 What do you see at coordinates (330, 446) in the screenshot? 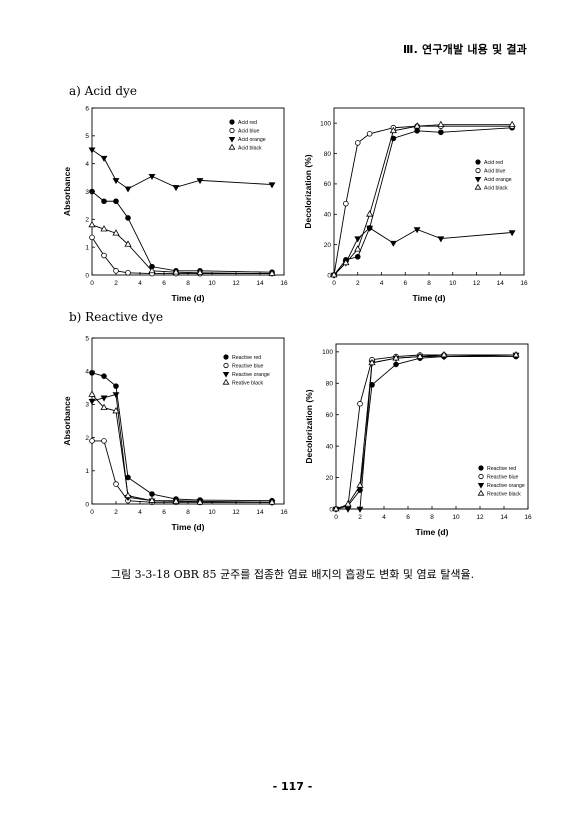
I see `y-tick-label: 40` at bounding box center [330, 446].